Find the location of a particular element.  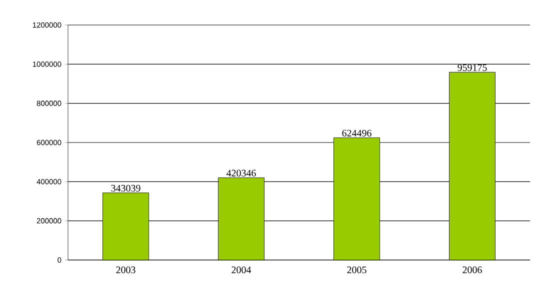

data-label: 420346 is located at coordinates (241, 173).